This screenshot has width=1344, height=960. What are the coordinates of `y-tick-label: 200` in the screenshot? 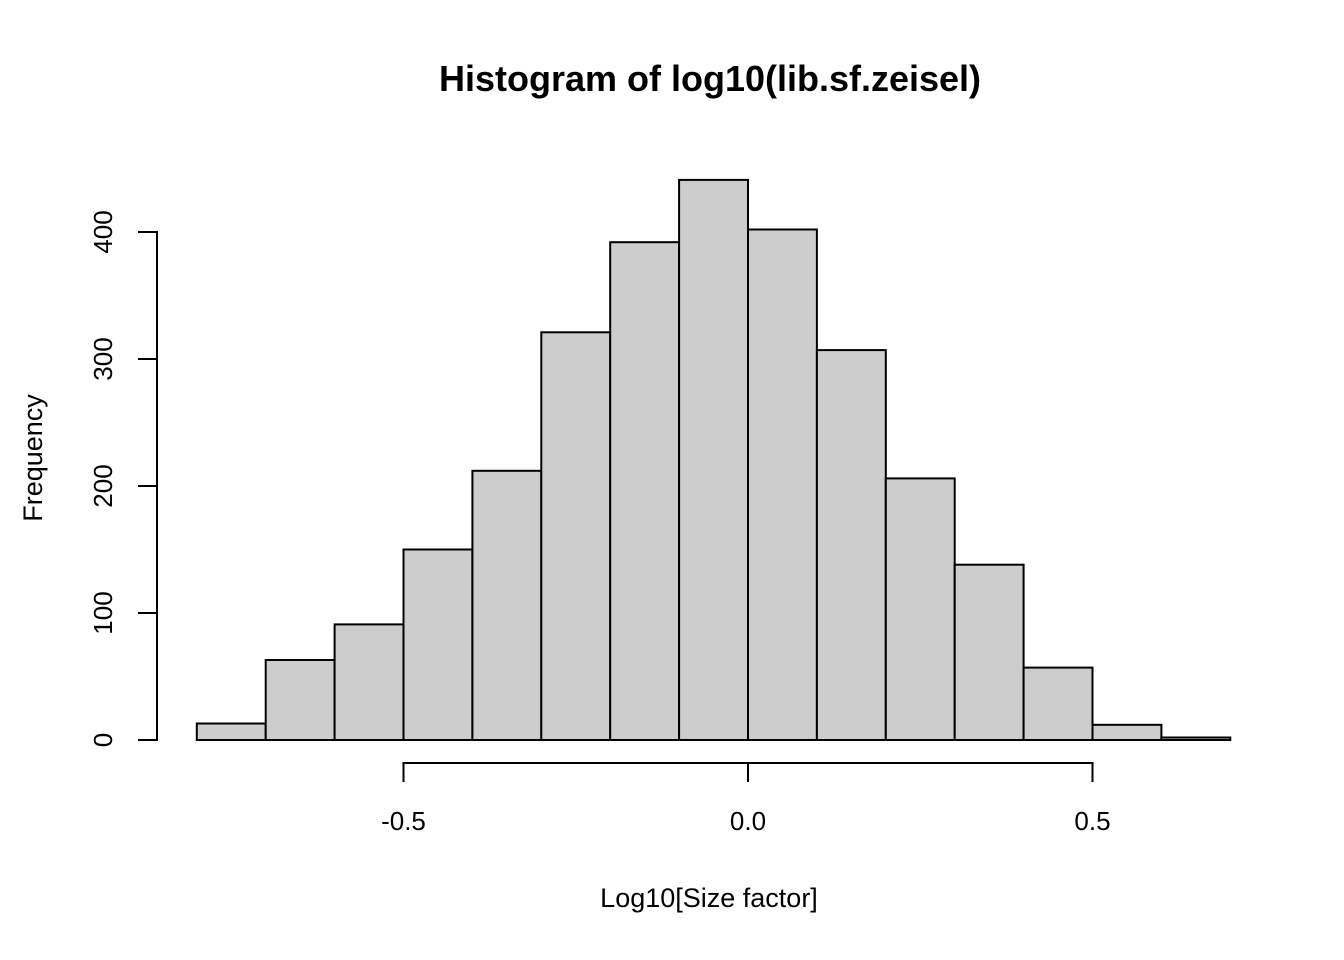 It's located at (103, 485).